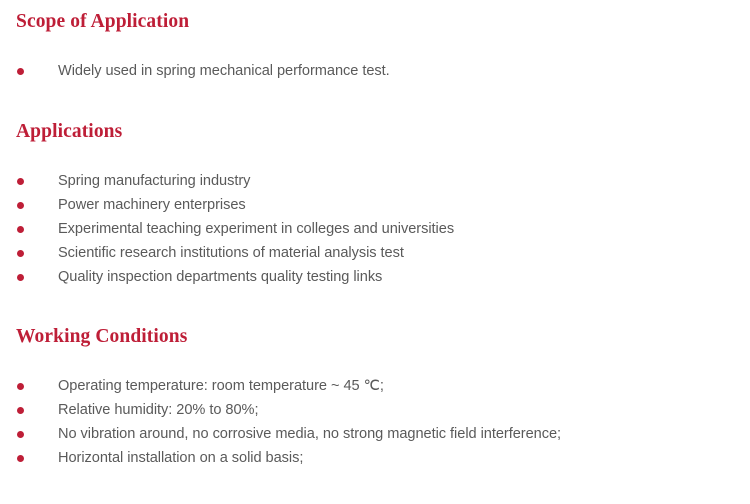 This screenshot has width=750, height=504. What do you see at coordinates (69, 131) in the screenshot?
I see `section-heading-applications: Applications` at bounding box center [69, 131].